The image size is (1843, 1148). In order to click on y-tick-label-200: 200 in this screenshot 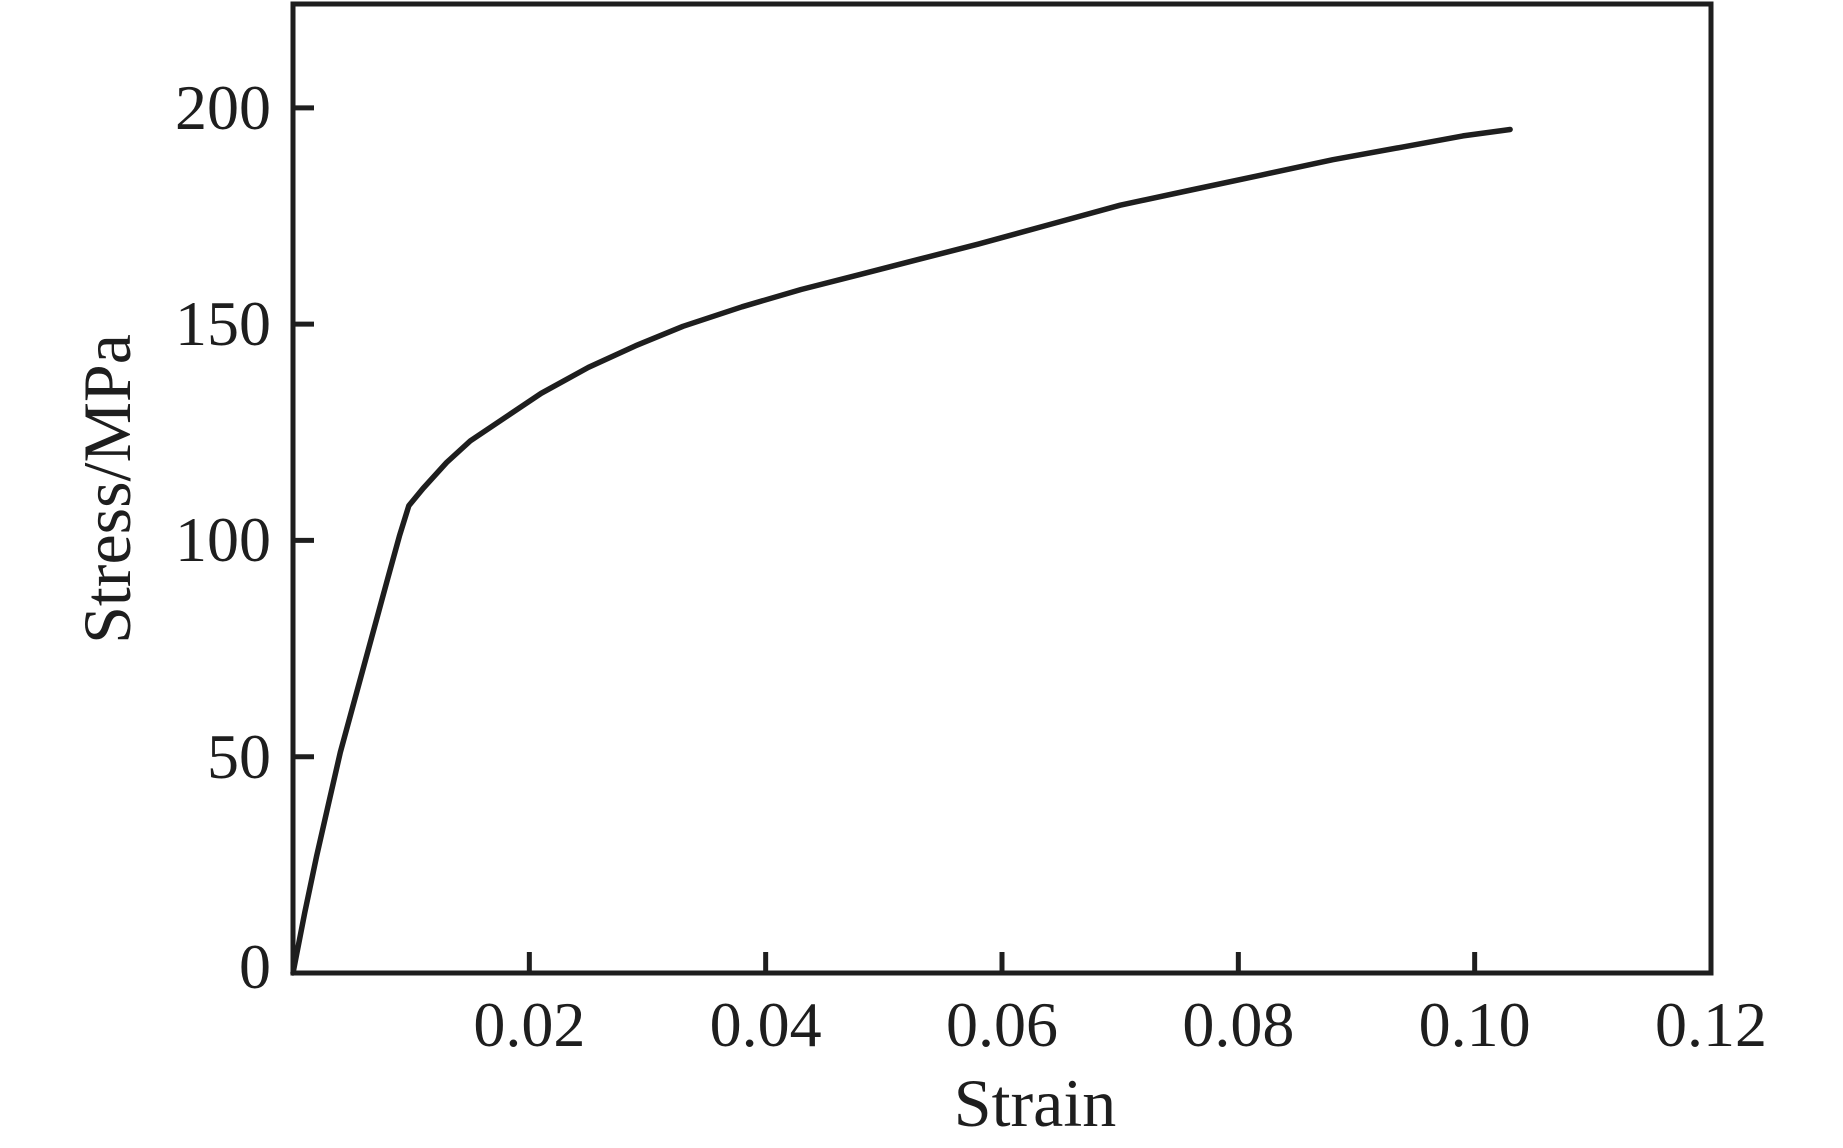, I will do `click(223, 107)`.